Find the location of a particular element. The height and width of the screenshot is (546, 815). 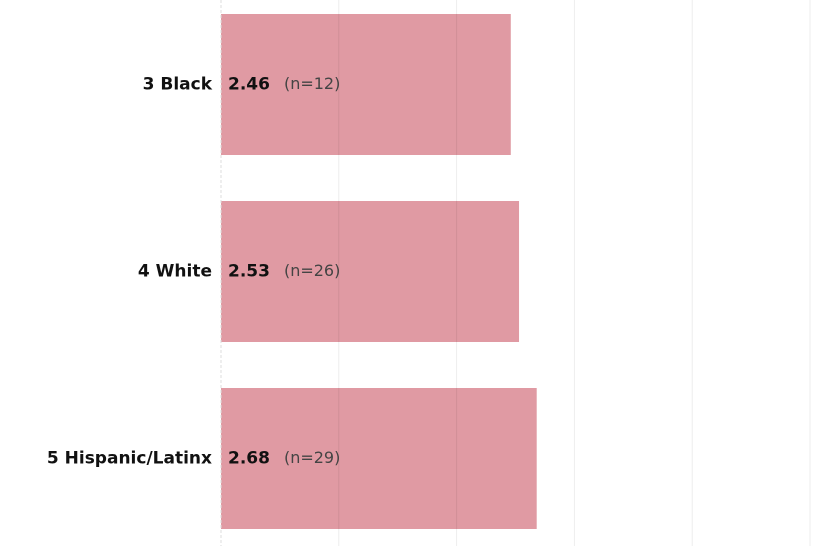

category-label: 3 Black is located at coordinates (178, 85).